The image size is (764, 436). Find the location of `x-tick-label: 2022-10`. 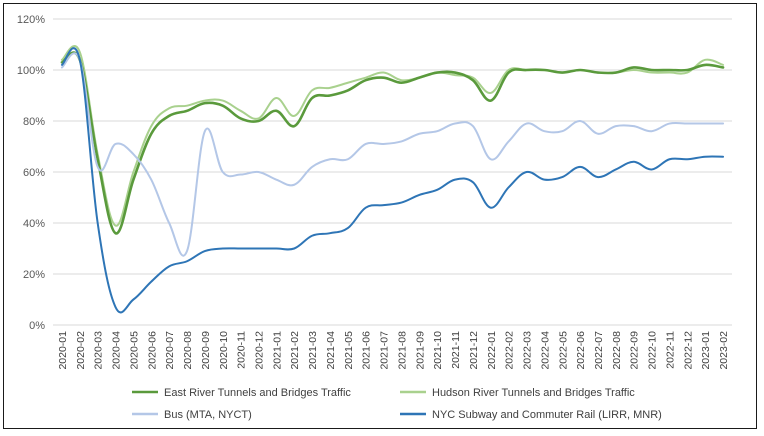

x-tick-label: 2022-10 is located at coordinates (653, 350).